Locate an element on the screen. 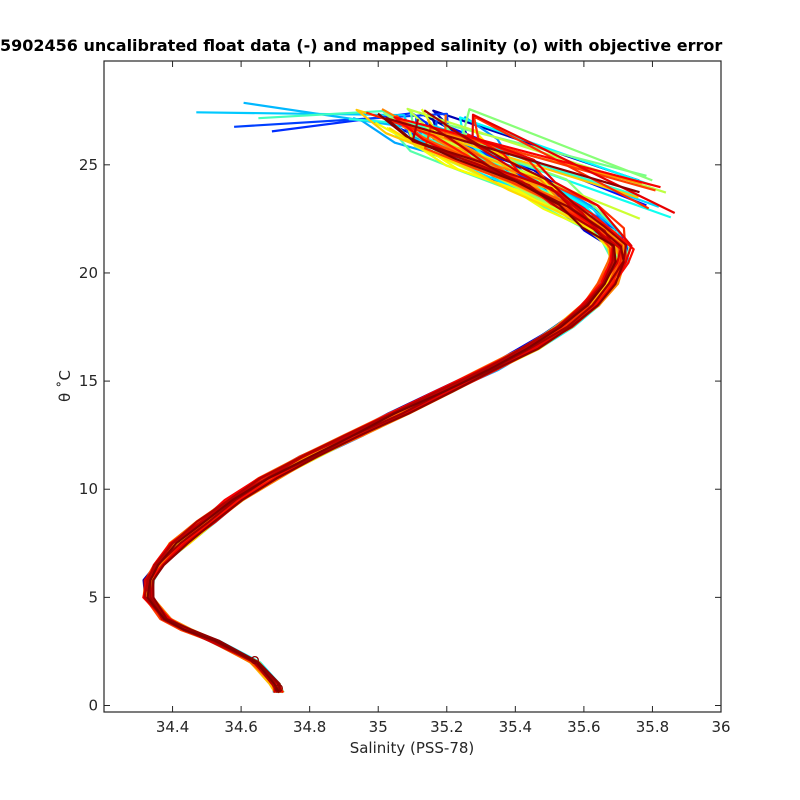 This screenshot has height=800, width=800. x-tick-label: 35.8 is located at coordinates (652, 727).